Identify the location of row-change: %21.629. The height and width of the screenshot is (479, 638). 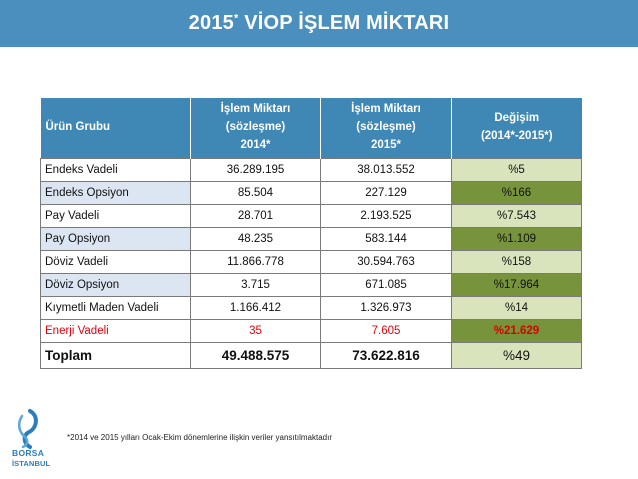
(516, 331).